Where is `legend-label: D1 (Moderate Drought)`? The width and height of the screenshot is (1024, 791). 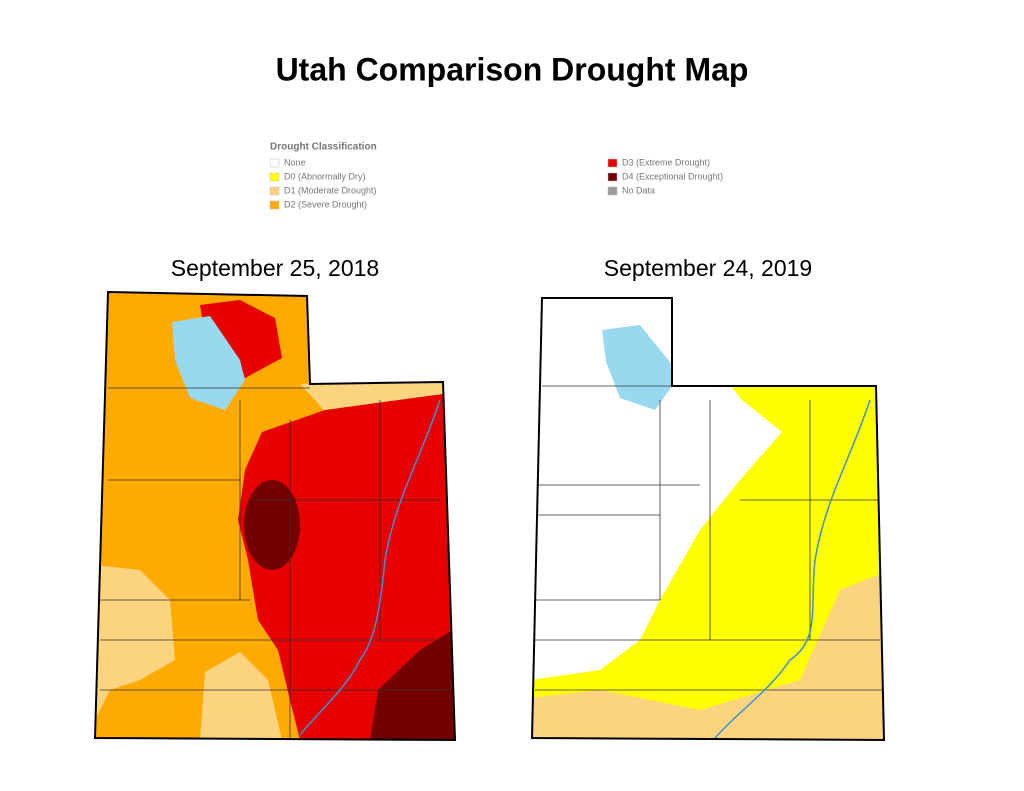 legend-label: D1 (Moderate Drought) is located at coordinates (330, 190).